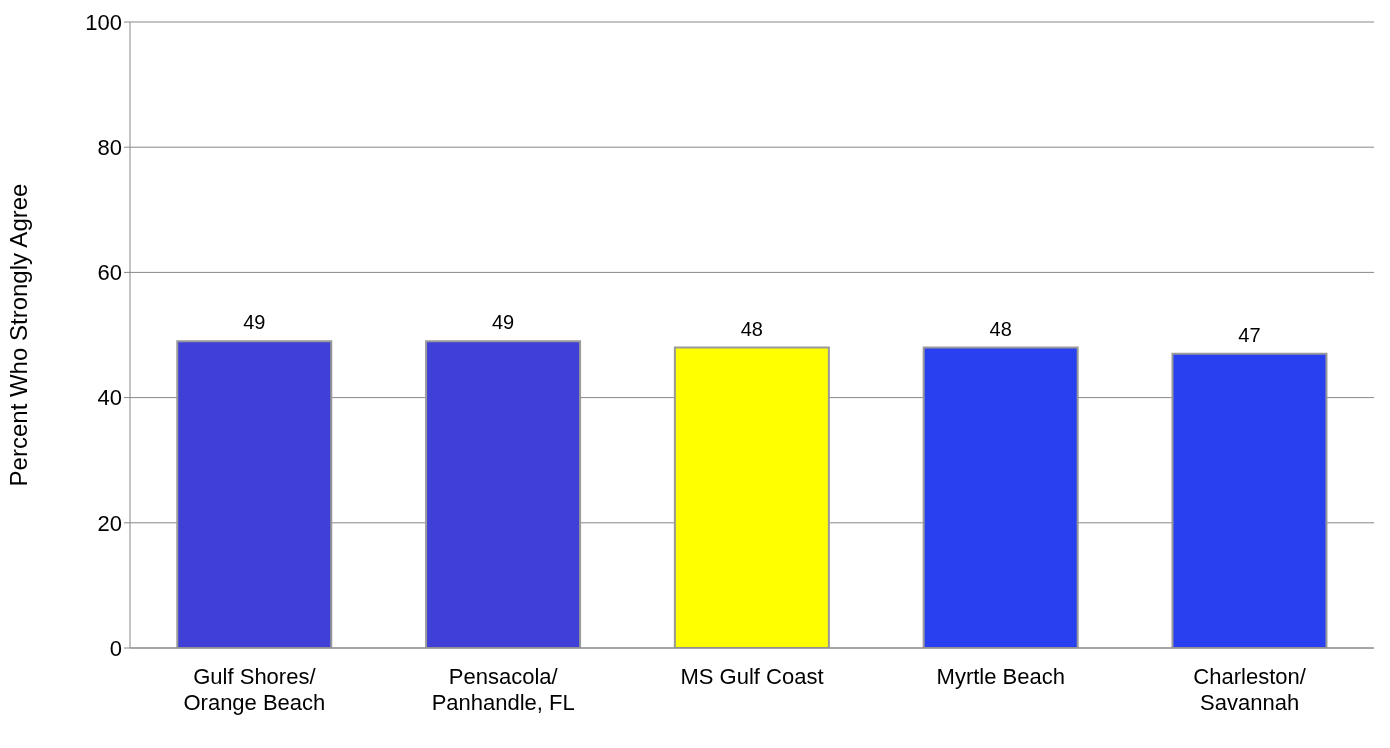  What do you see at coordinates (115, 648) in the screenshot?
I see `y-tick-label: 0` at bounding box center [115, 648].